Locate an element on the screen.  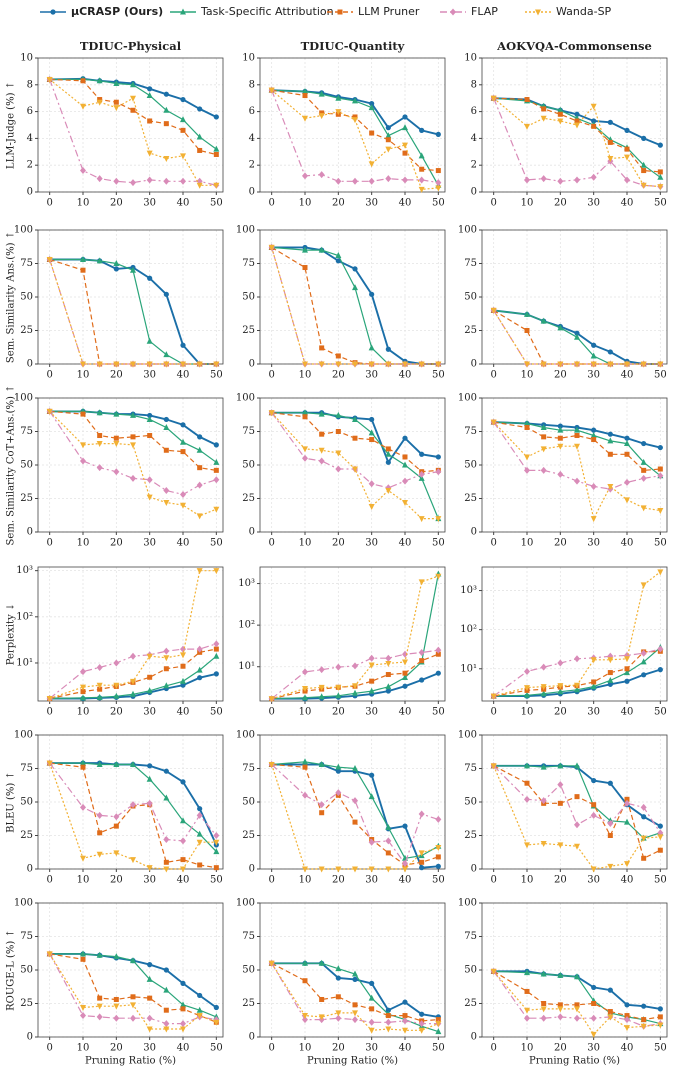
legend-marker is located at coordinates (53, 12).